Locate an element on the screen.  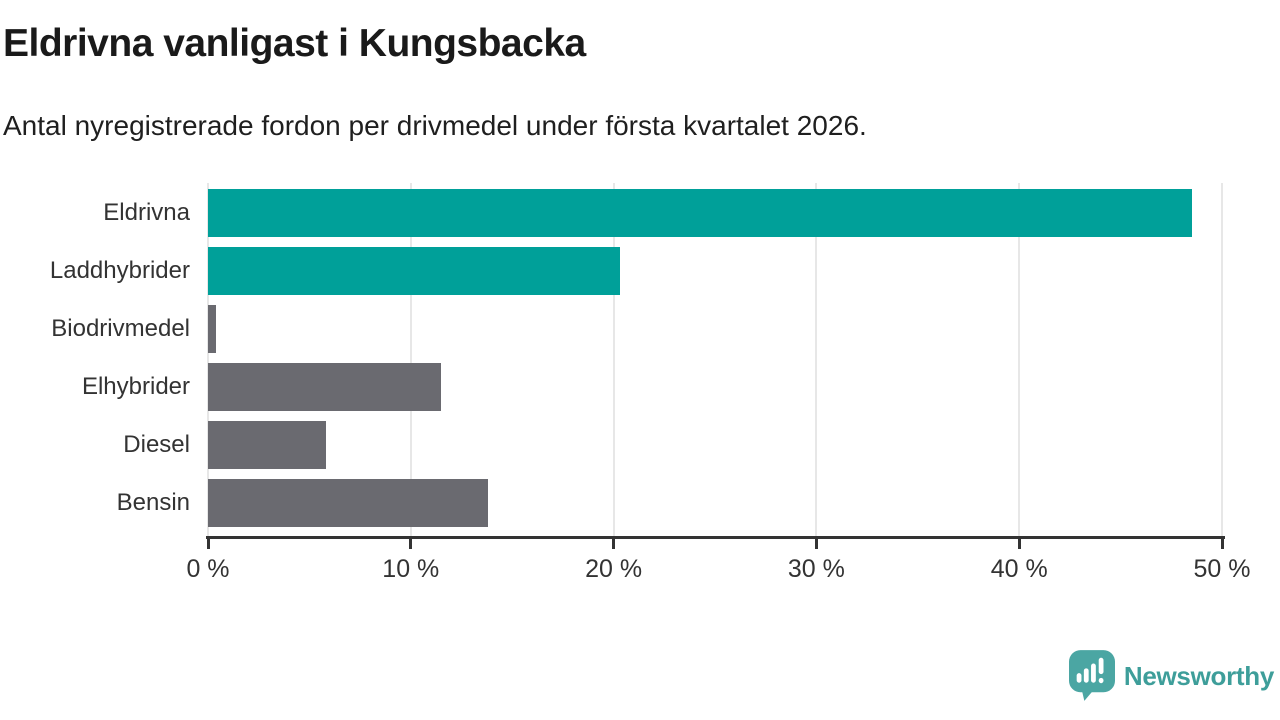
x-axis-tick-label: 0 % is located at coordinates (208, 569).